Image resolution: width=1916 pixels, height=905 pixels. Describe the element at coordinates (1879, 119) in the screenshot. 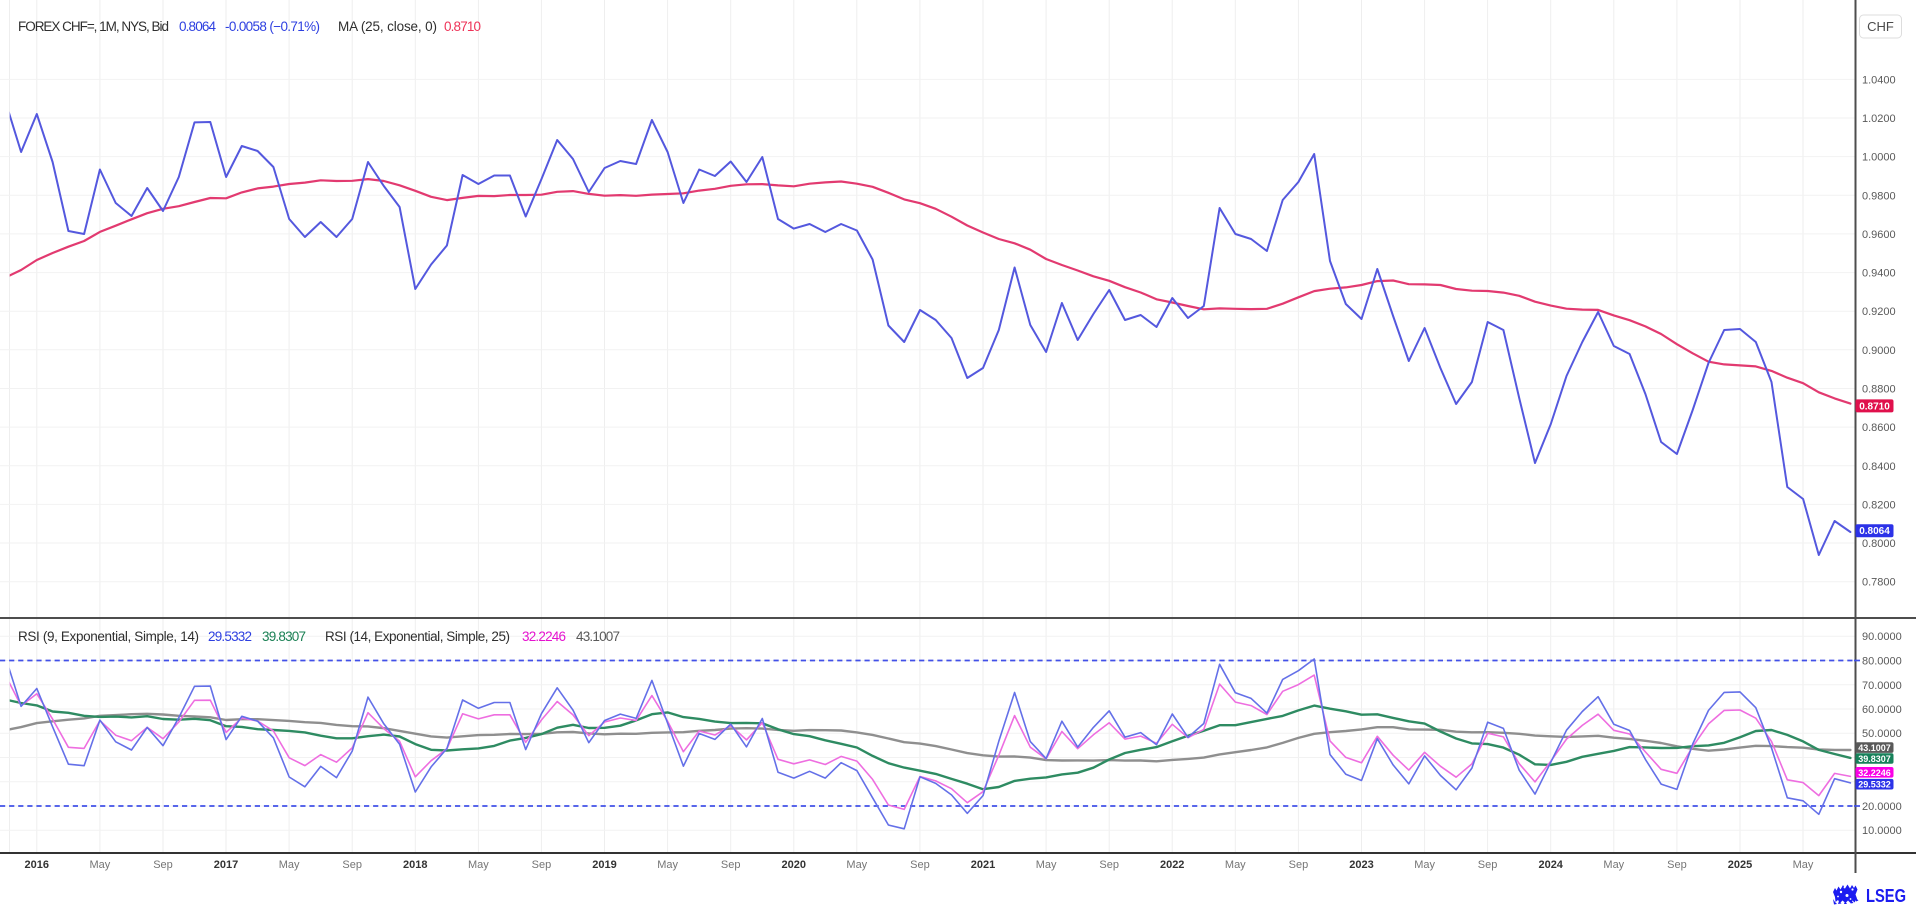

I see `svg-text: 1.0200` at that location.